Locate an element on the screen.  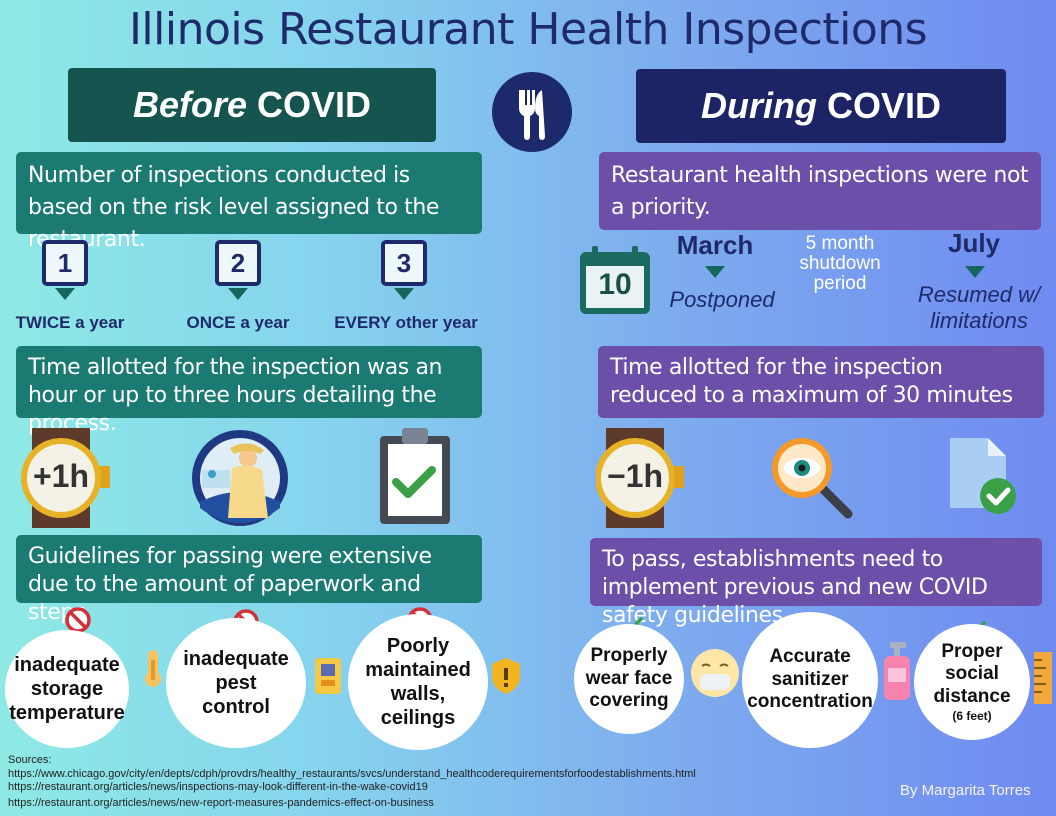
requirement-text: Properly wear face covering is located at coordinates (629, 678).